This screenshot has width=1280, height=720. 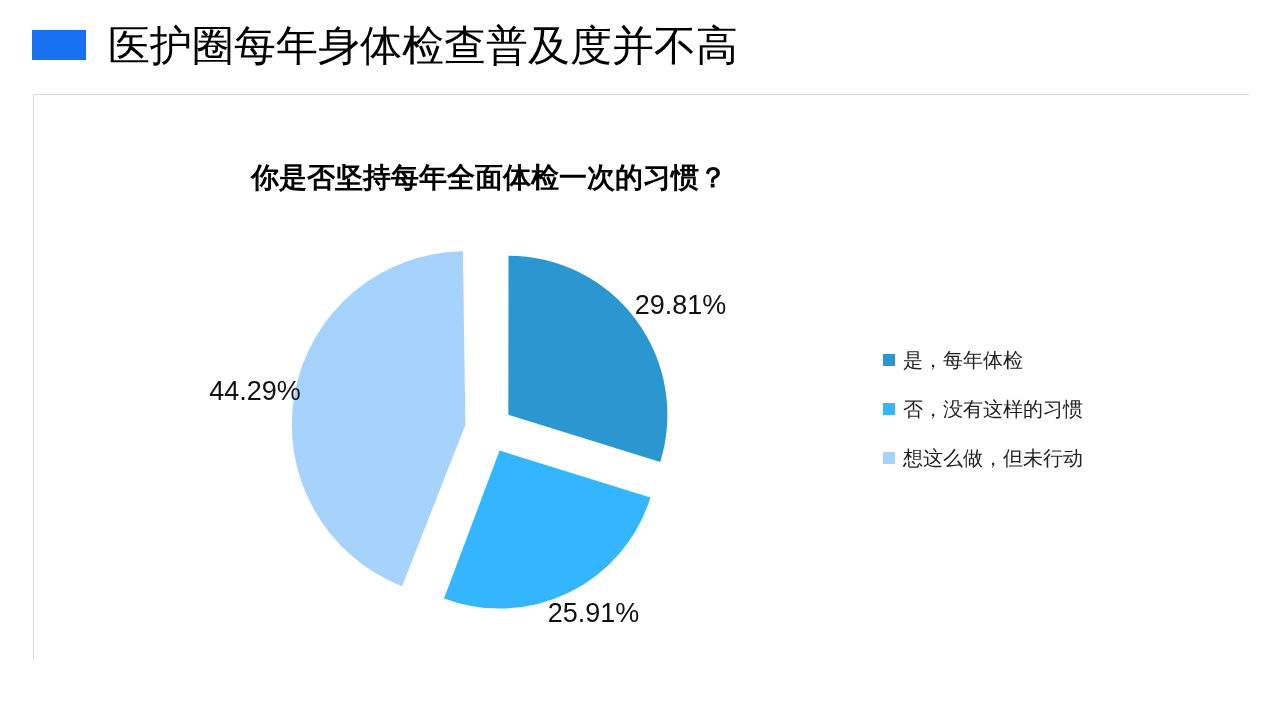 What do you see at coordinates (963, 360) in the screenshot?
I see `legend-label: 是，每年体检` at bounding box center [963, 360].